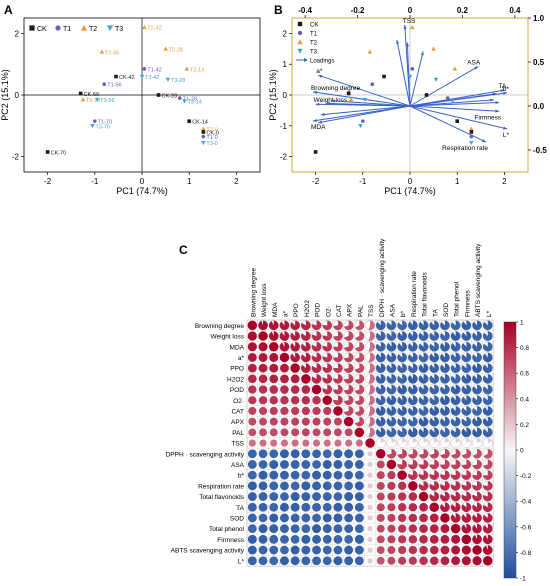 The image size is (550, 586). Describe the element at coordinates (539, 106) in the screenshot. I see `panel-b-right-tick-label: 0.0` at that location.